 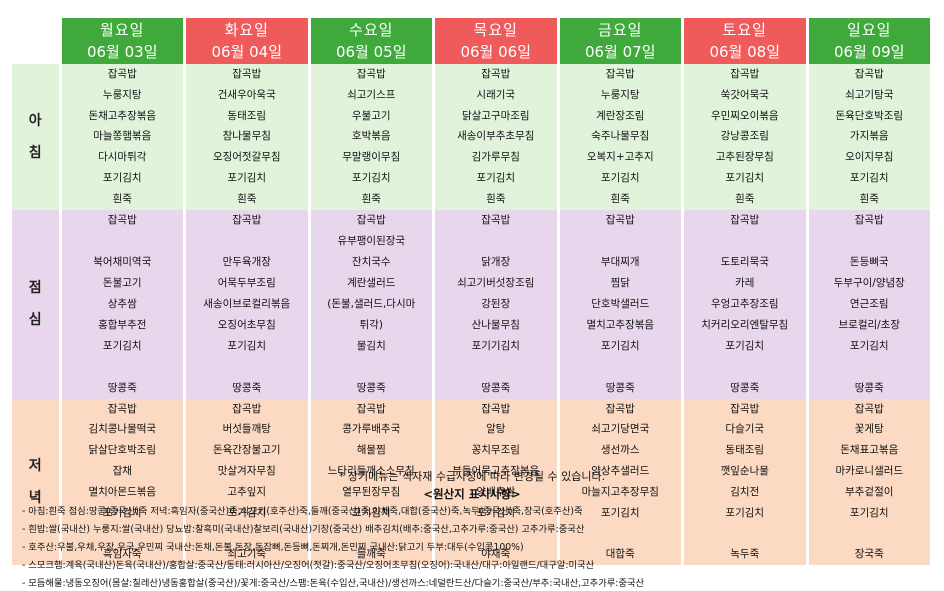 I want to click on meal-label-char: 점, so click(x=35, y=288).